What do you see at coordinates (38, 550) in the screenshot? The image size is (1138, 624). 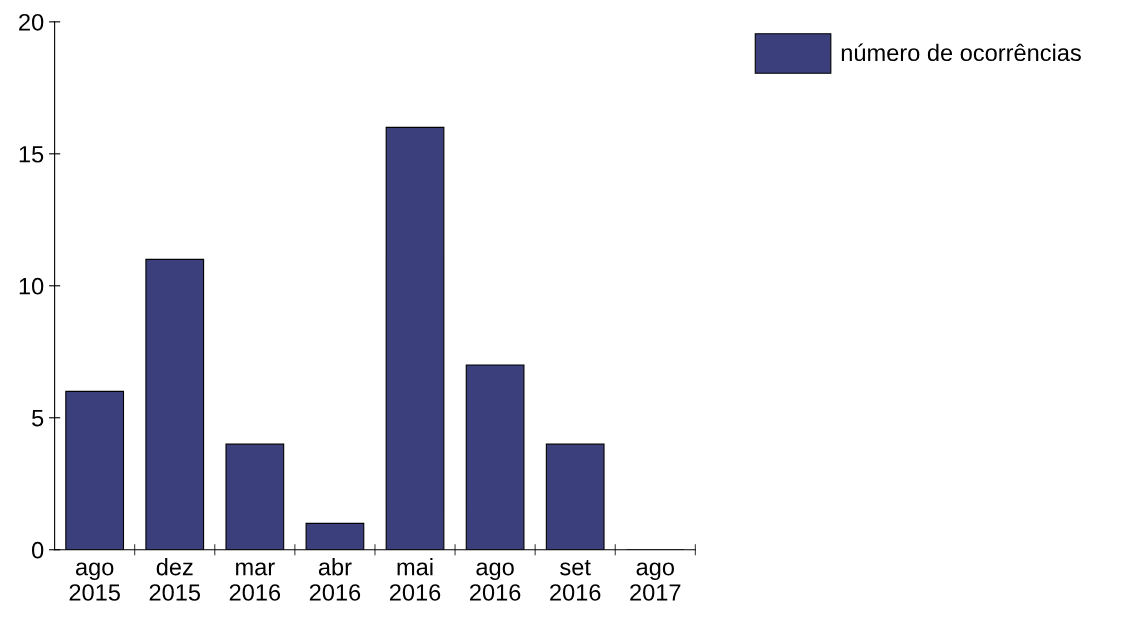 I see `y-tick-label: 0` at bounding box center [38, 550].